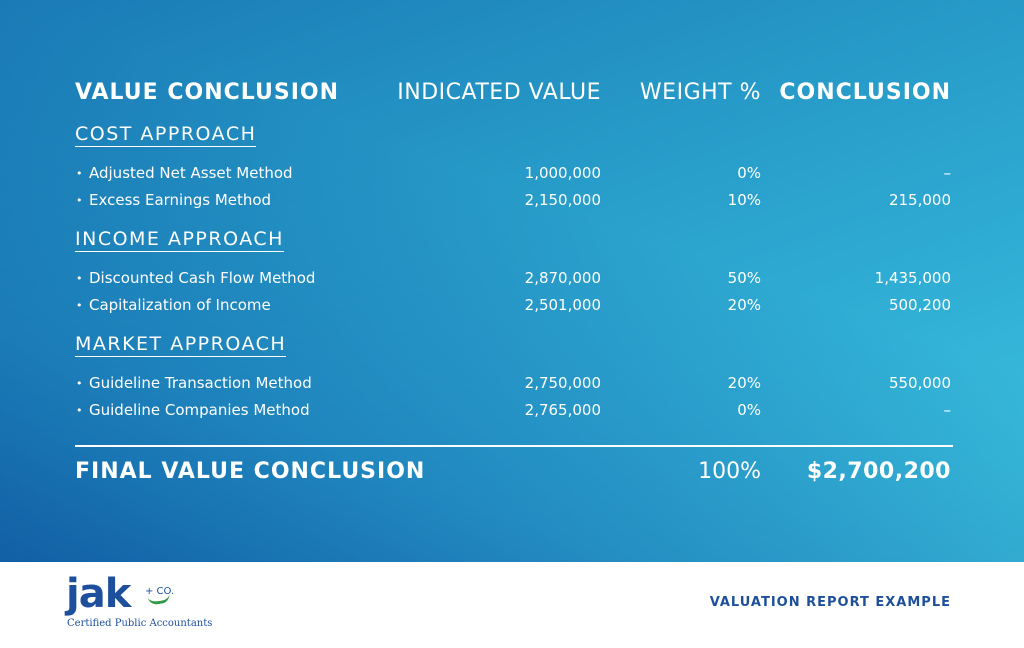  What do you see at coordinates (512, 605) in the screenshot?
I see `footer` at bounding box center [512, 605].